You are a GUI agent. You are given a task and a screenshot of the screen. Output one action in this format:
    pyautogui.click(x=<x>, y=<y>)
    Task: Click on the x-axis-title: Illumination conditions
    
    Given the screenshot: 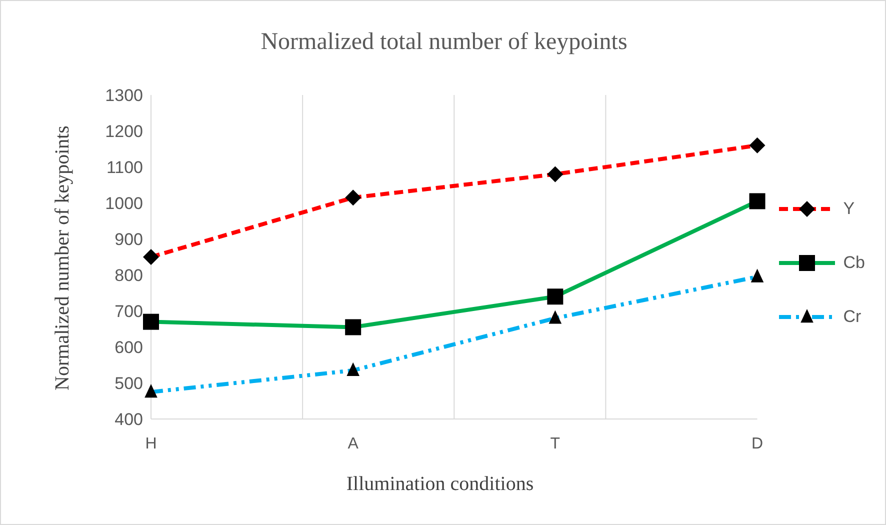 What is the action you would take?
    pyautogui.click(x=440, y=484)
    